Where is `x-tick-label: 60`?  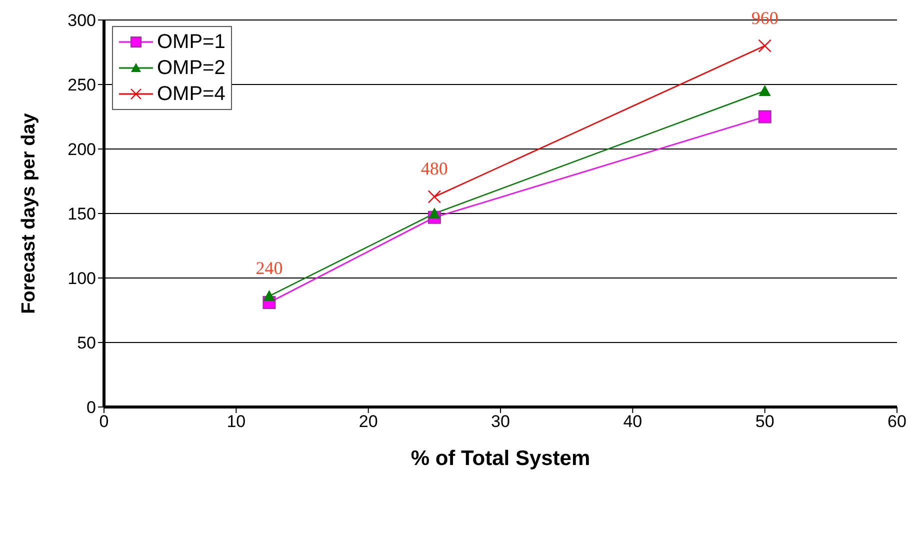 x-tick-label: 60 is located at coordinates (897, 422).